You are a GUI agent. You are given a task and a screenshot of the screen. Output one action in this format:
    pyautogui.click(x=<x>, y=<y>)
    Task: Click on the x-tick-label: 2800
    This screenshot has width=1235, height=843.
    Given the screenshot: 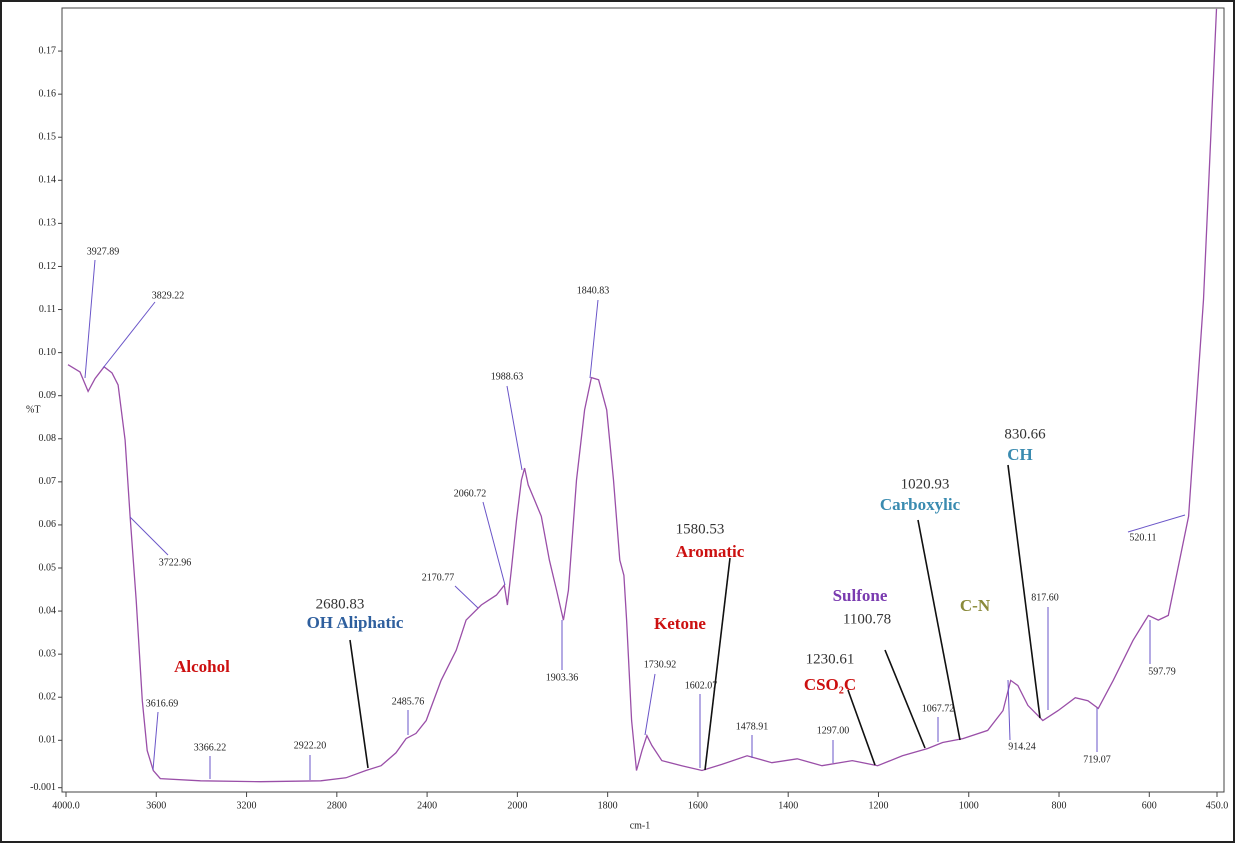 What is the action you would take?
    pyautogui.click(x=337, y=805)
    